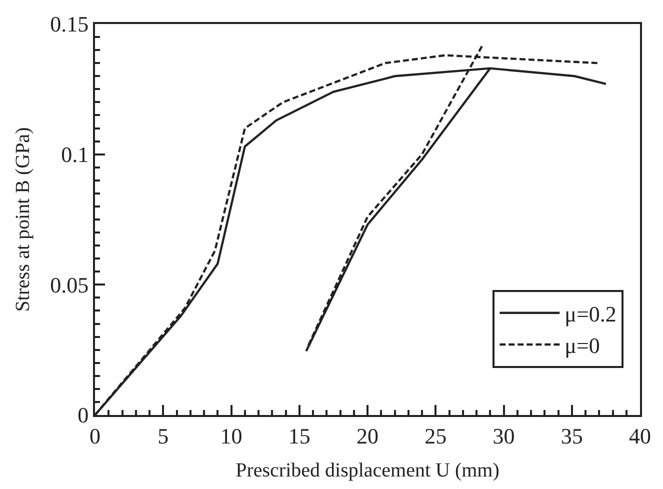 This screenshot has height=489, width=663. Describe the element at coordinates (571, 435) in the screenshot. I see `x-tick-label: 35` at that location.